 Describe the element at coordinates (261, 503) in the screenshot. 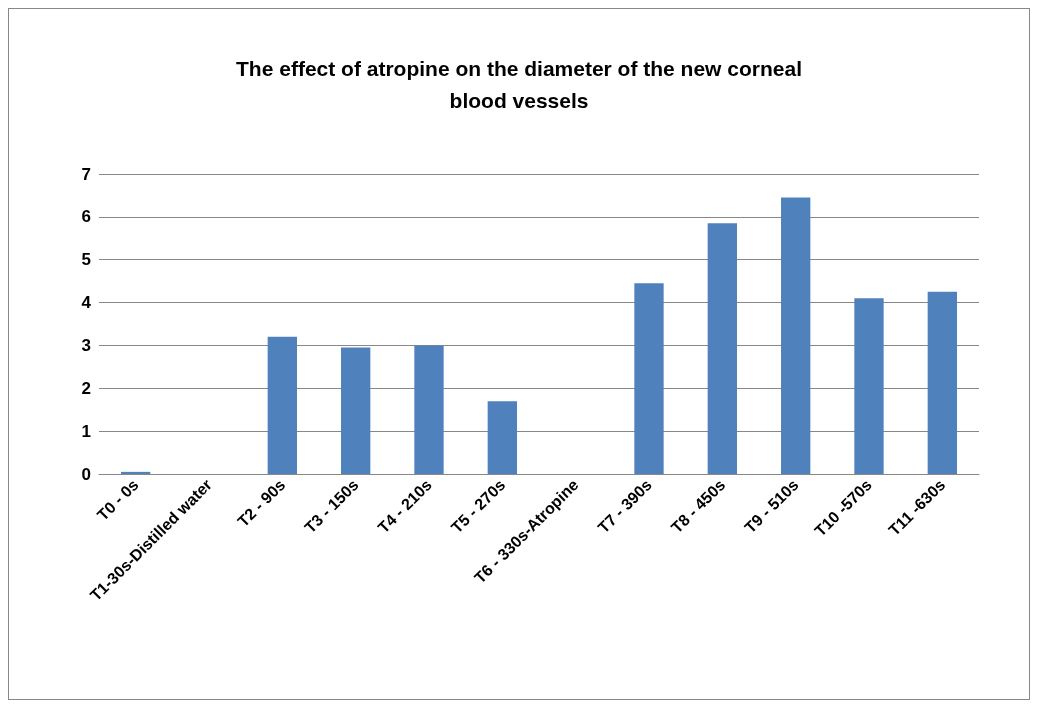

I see `x-tick-label: T2 - 90s` at that location.